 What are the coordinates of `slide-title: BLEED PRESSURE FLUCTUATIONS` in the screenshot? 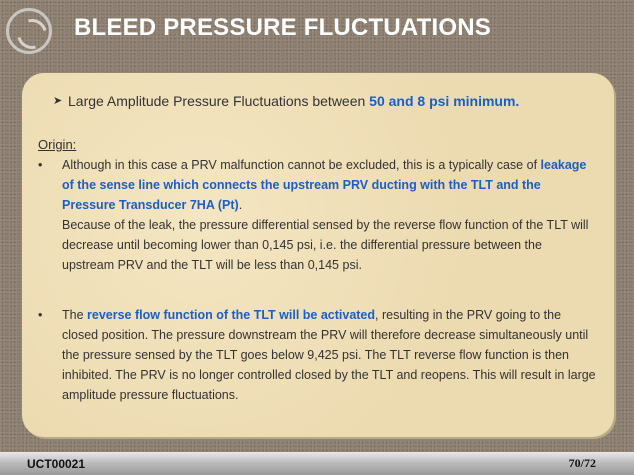 It's located at (282, 27).